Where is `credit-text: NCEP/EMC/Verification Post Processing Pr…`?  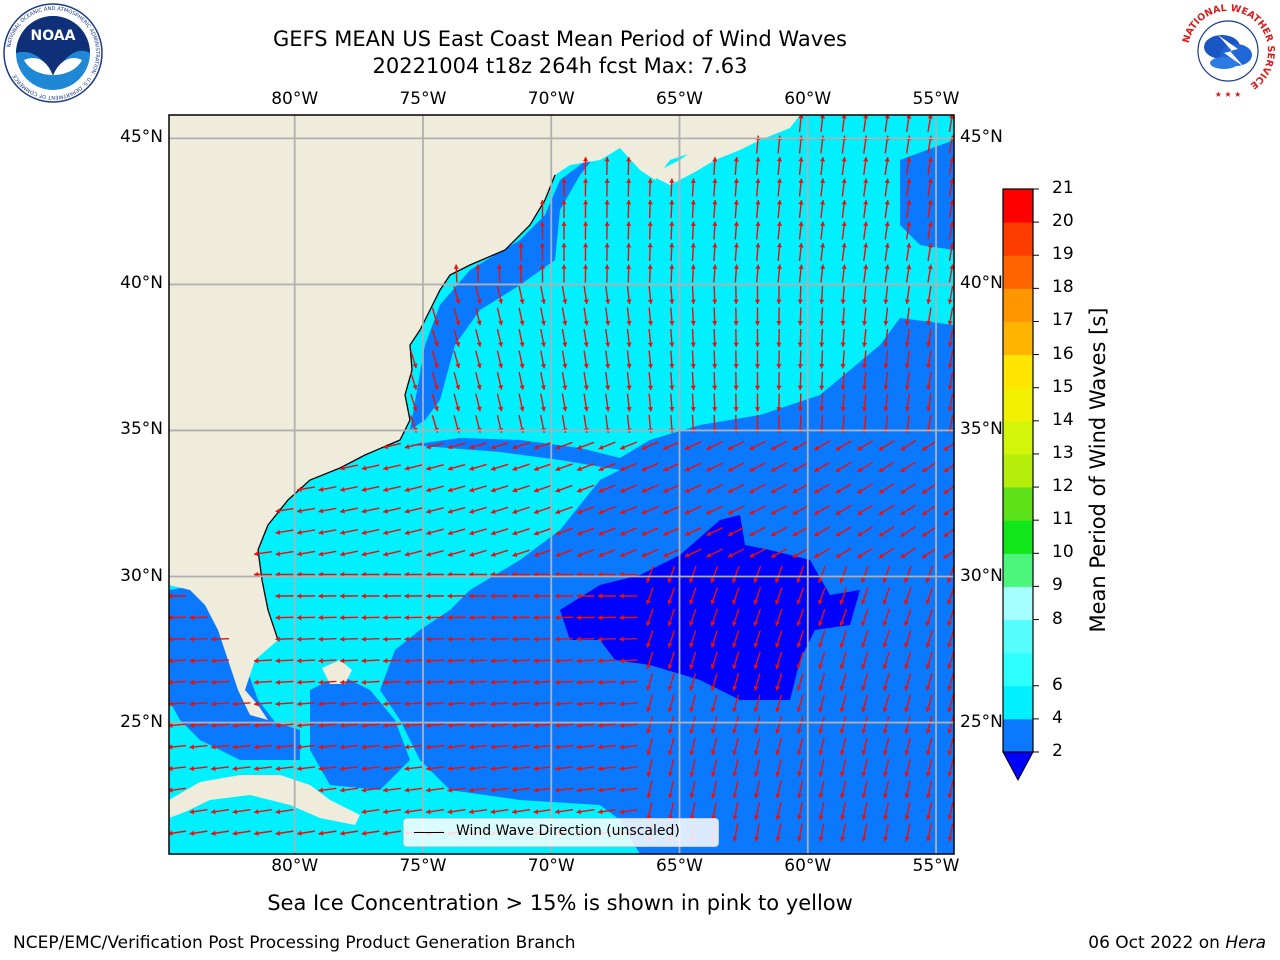 credit-text: NCEP/EMC/Verification Post Processing Pr… is located at coordinates (294, 943).